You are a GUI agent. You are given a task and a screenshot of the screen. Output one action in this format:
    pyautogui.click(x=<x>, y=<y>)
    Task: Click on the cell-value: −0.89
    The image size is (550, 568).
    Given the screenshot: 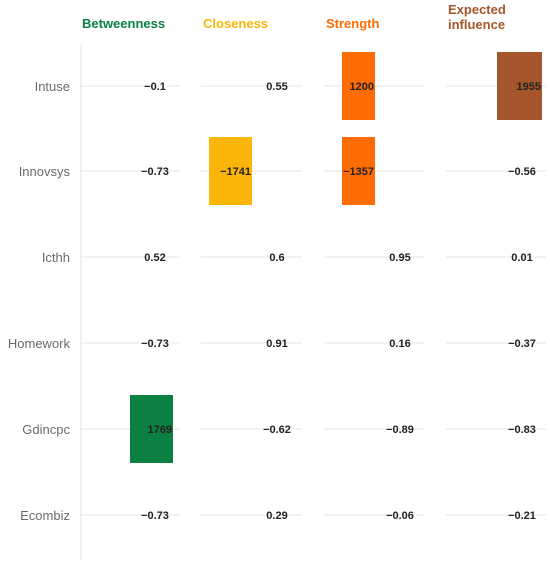 What is the action you would take?
    pyautogui.click(x=400, y=430)
    